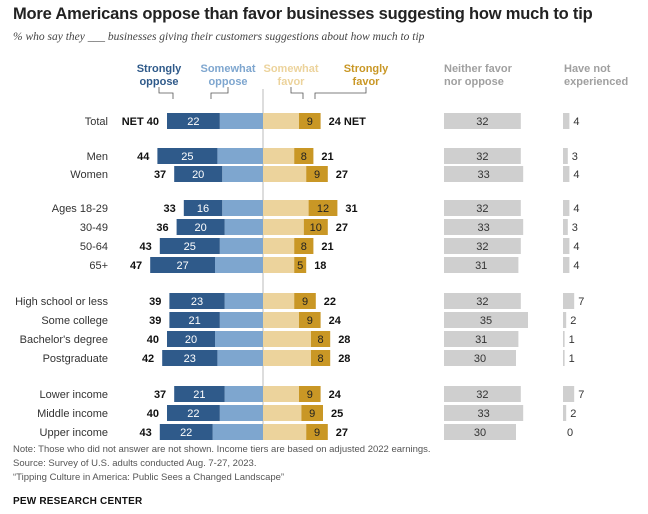  I want to click on column-header-strongly-oppose: oppose, so click(158, 82).